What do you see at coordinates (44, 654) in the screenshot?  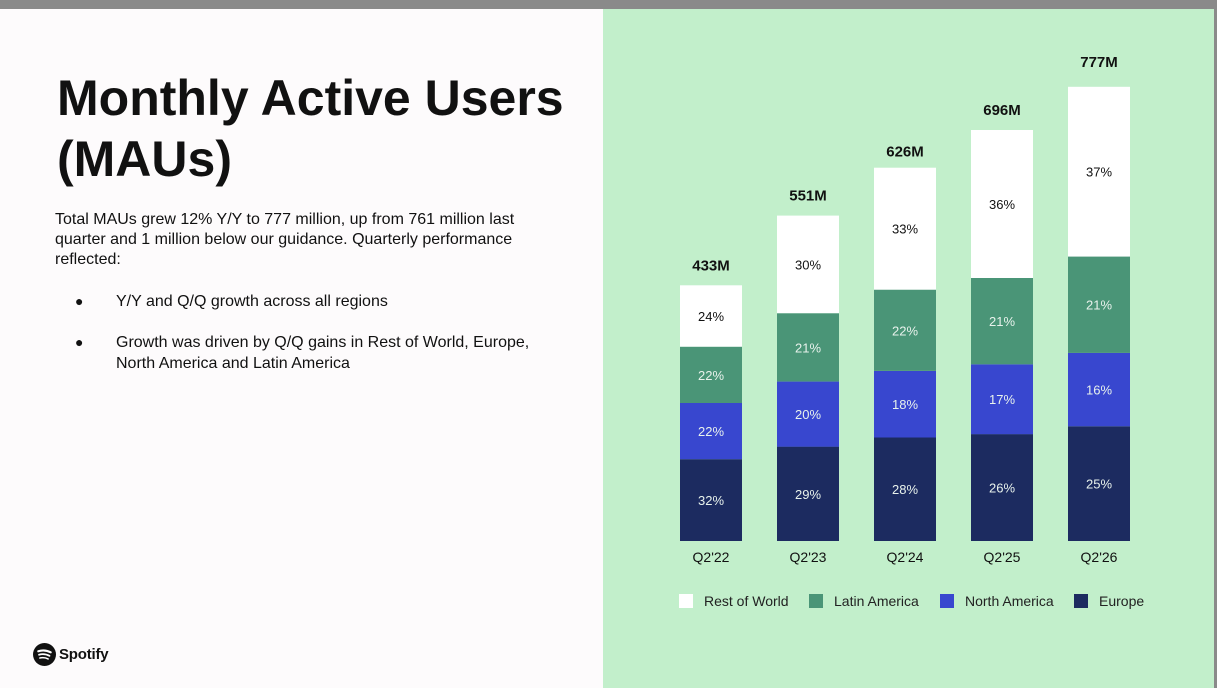 I see `spotify-logo-icon` at bounding box center [44, 654].